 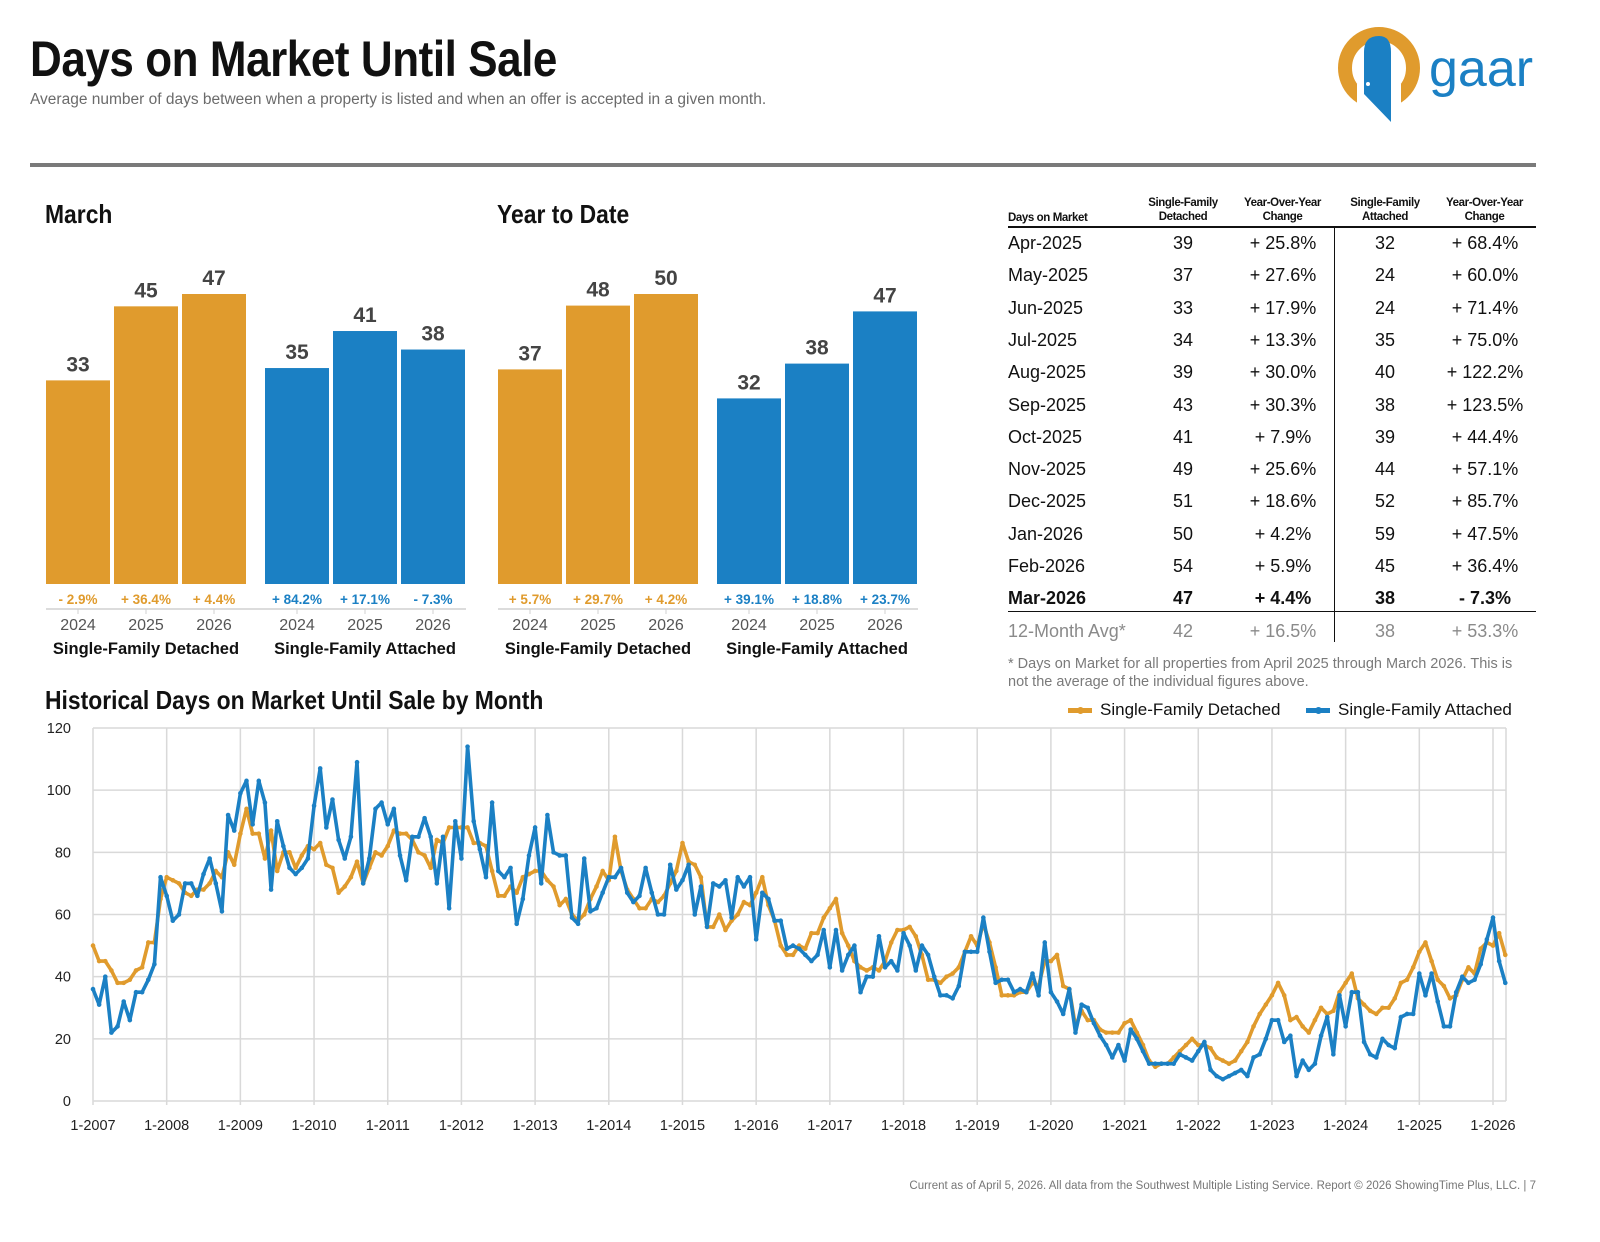 I want to click on table-header-attached: Single-Family Attached, so click(x=1385, y=210).